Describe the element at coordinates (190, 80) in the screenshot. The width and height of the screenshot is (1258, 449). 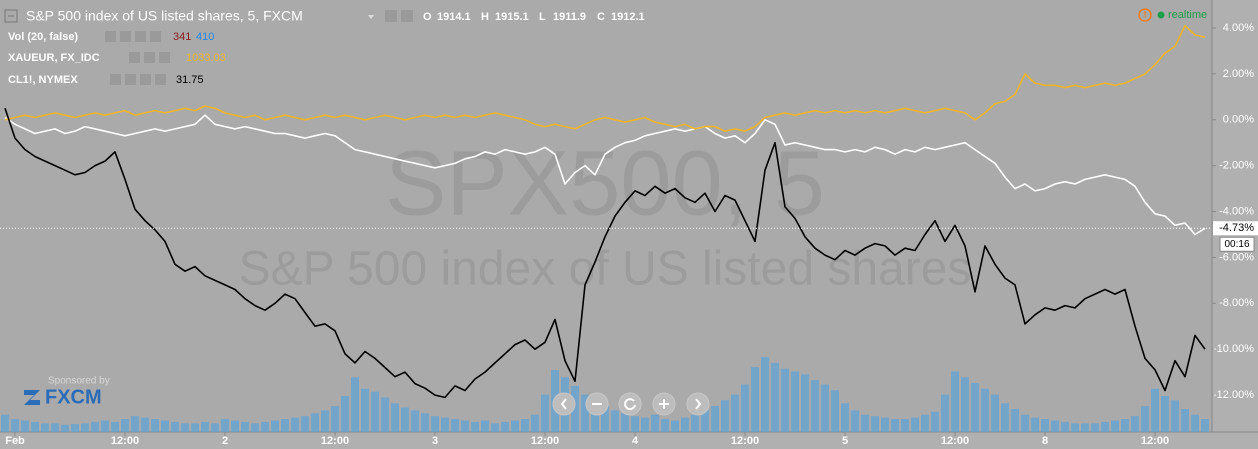
I see `legend-value: 31.75` at that location.